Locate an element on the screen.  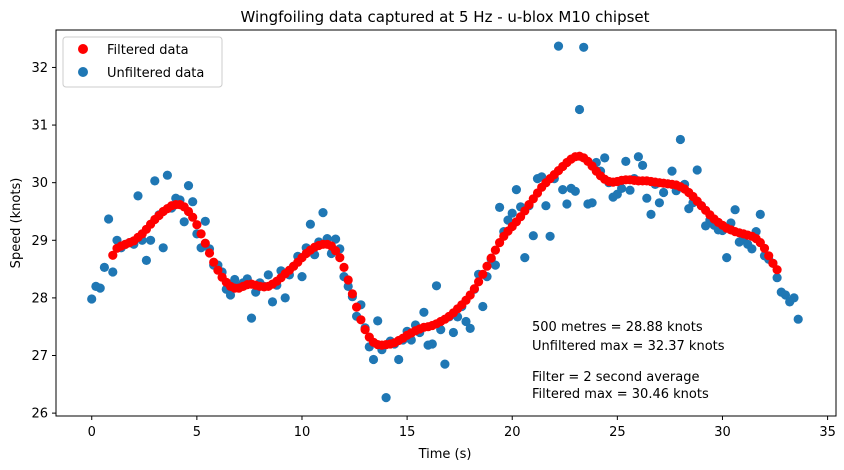
legend-label-unfiltered: Unfiltered data is located at coordinates (155, 73).